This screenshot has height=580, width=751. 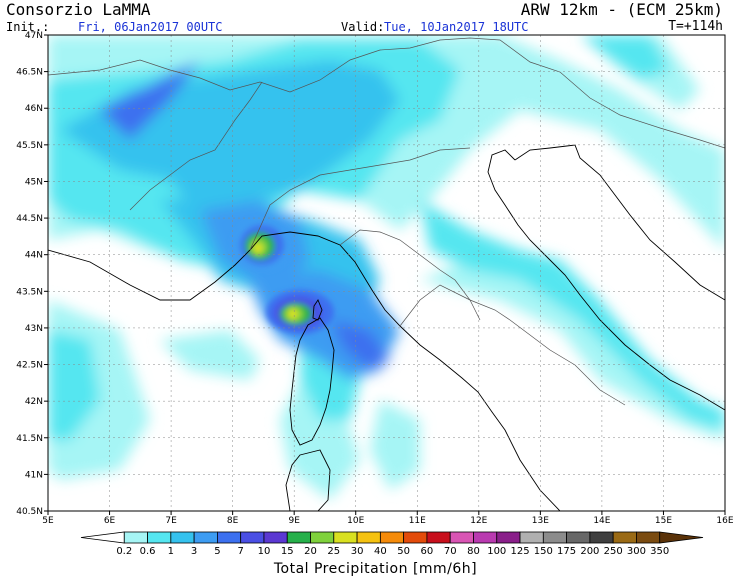 What do you see at coordinates (566, 551) in the screenshot?
I see `colorbar-level-label: 175` at bounding box center [566, 551].